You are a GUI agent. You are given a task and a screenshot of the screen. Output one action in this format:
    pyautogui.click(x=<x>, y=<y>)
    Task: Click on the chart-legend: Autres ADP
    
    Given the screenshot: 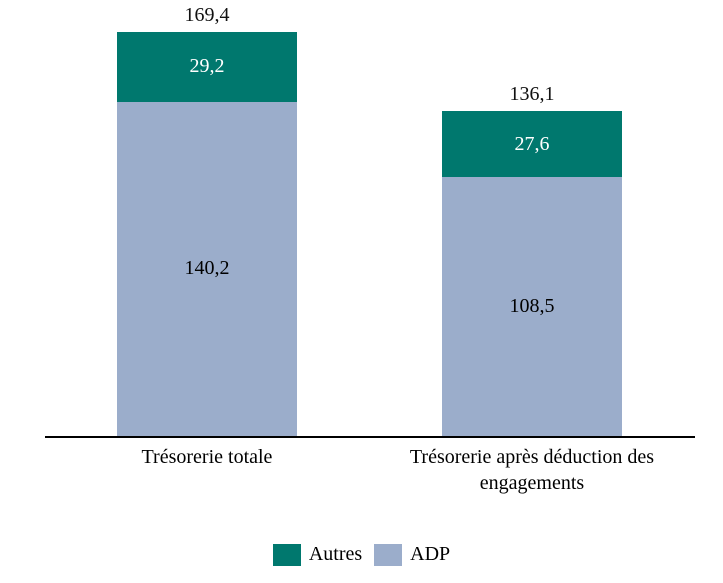 What is the action you would take?
    pyautogui.click(x=361, y=554)
    